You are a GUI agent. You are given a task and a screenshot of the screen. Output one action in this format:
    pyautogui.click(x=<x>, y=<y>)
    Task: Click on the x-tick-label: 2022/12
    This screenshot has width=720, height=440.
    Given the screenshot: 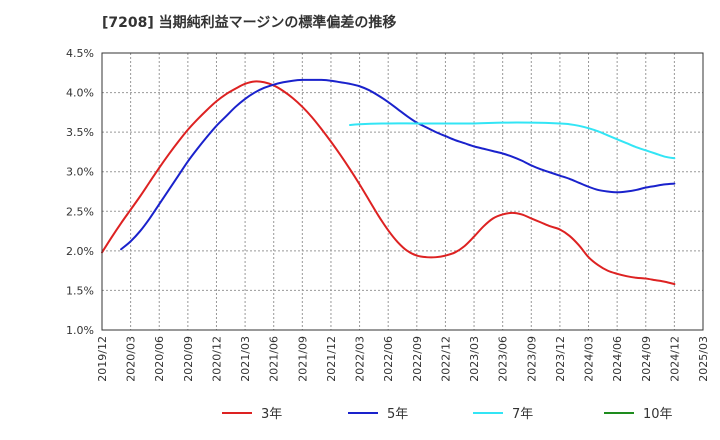 What is the action you would take?
    pyautogui.click(x=445, y=359)
    